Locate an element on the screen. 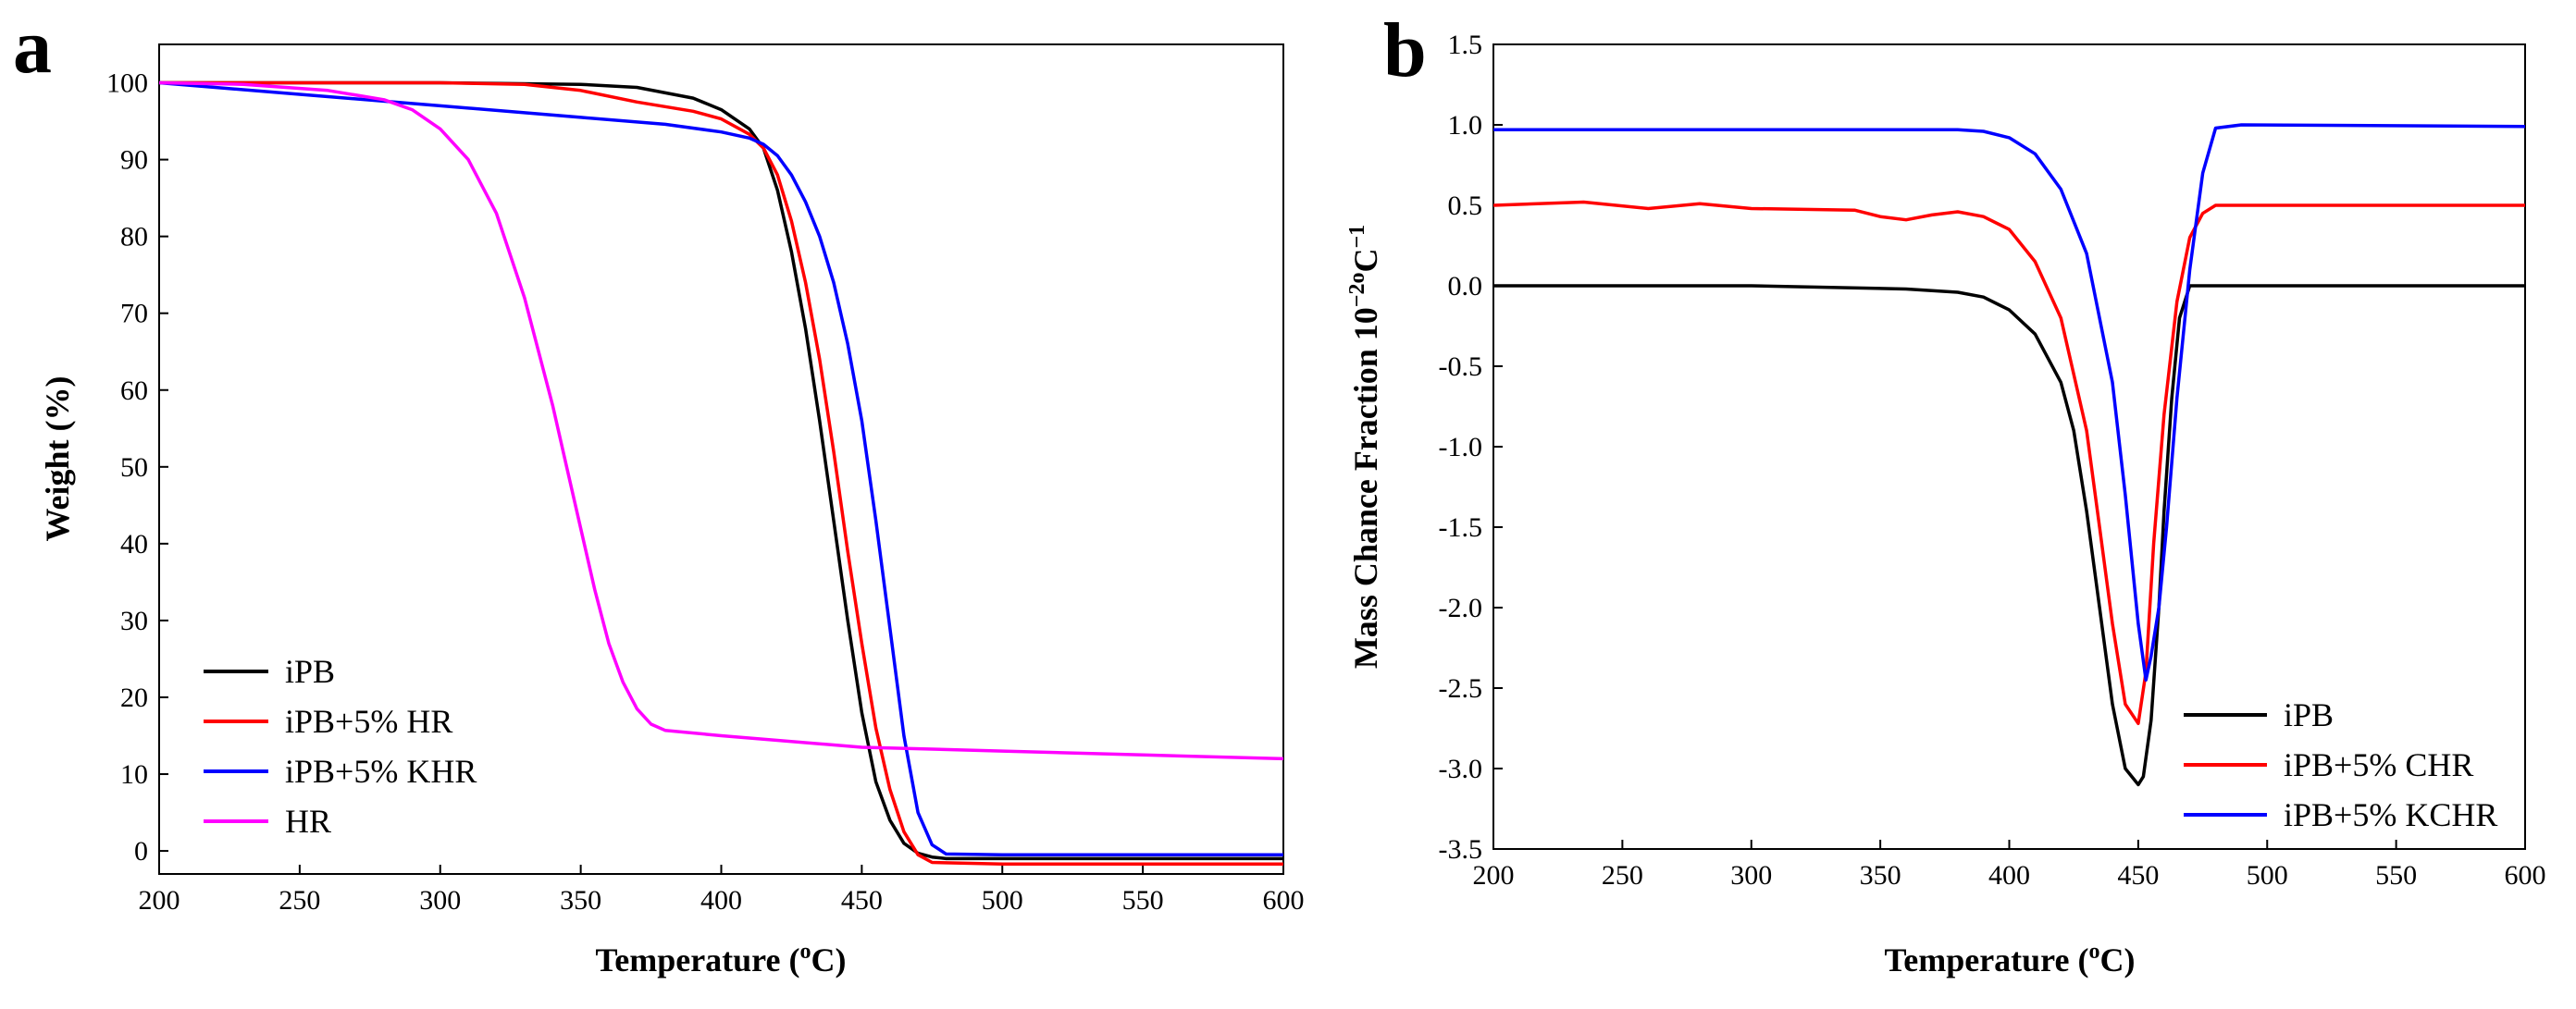  y-tick-label: -3.5 is located at coordinates (1461, 849).